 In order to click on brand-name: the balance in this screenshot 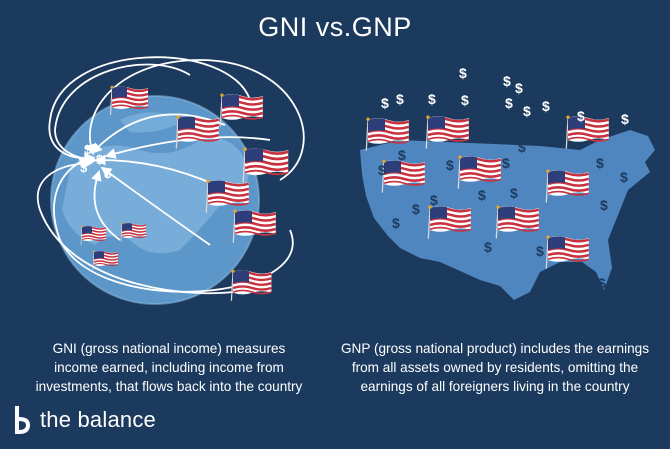, I will do `click(98, 419)`.